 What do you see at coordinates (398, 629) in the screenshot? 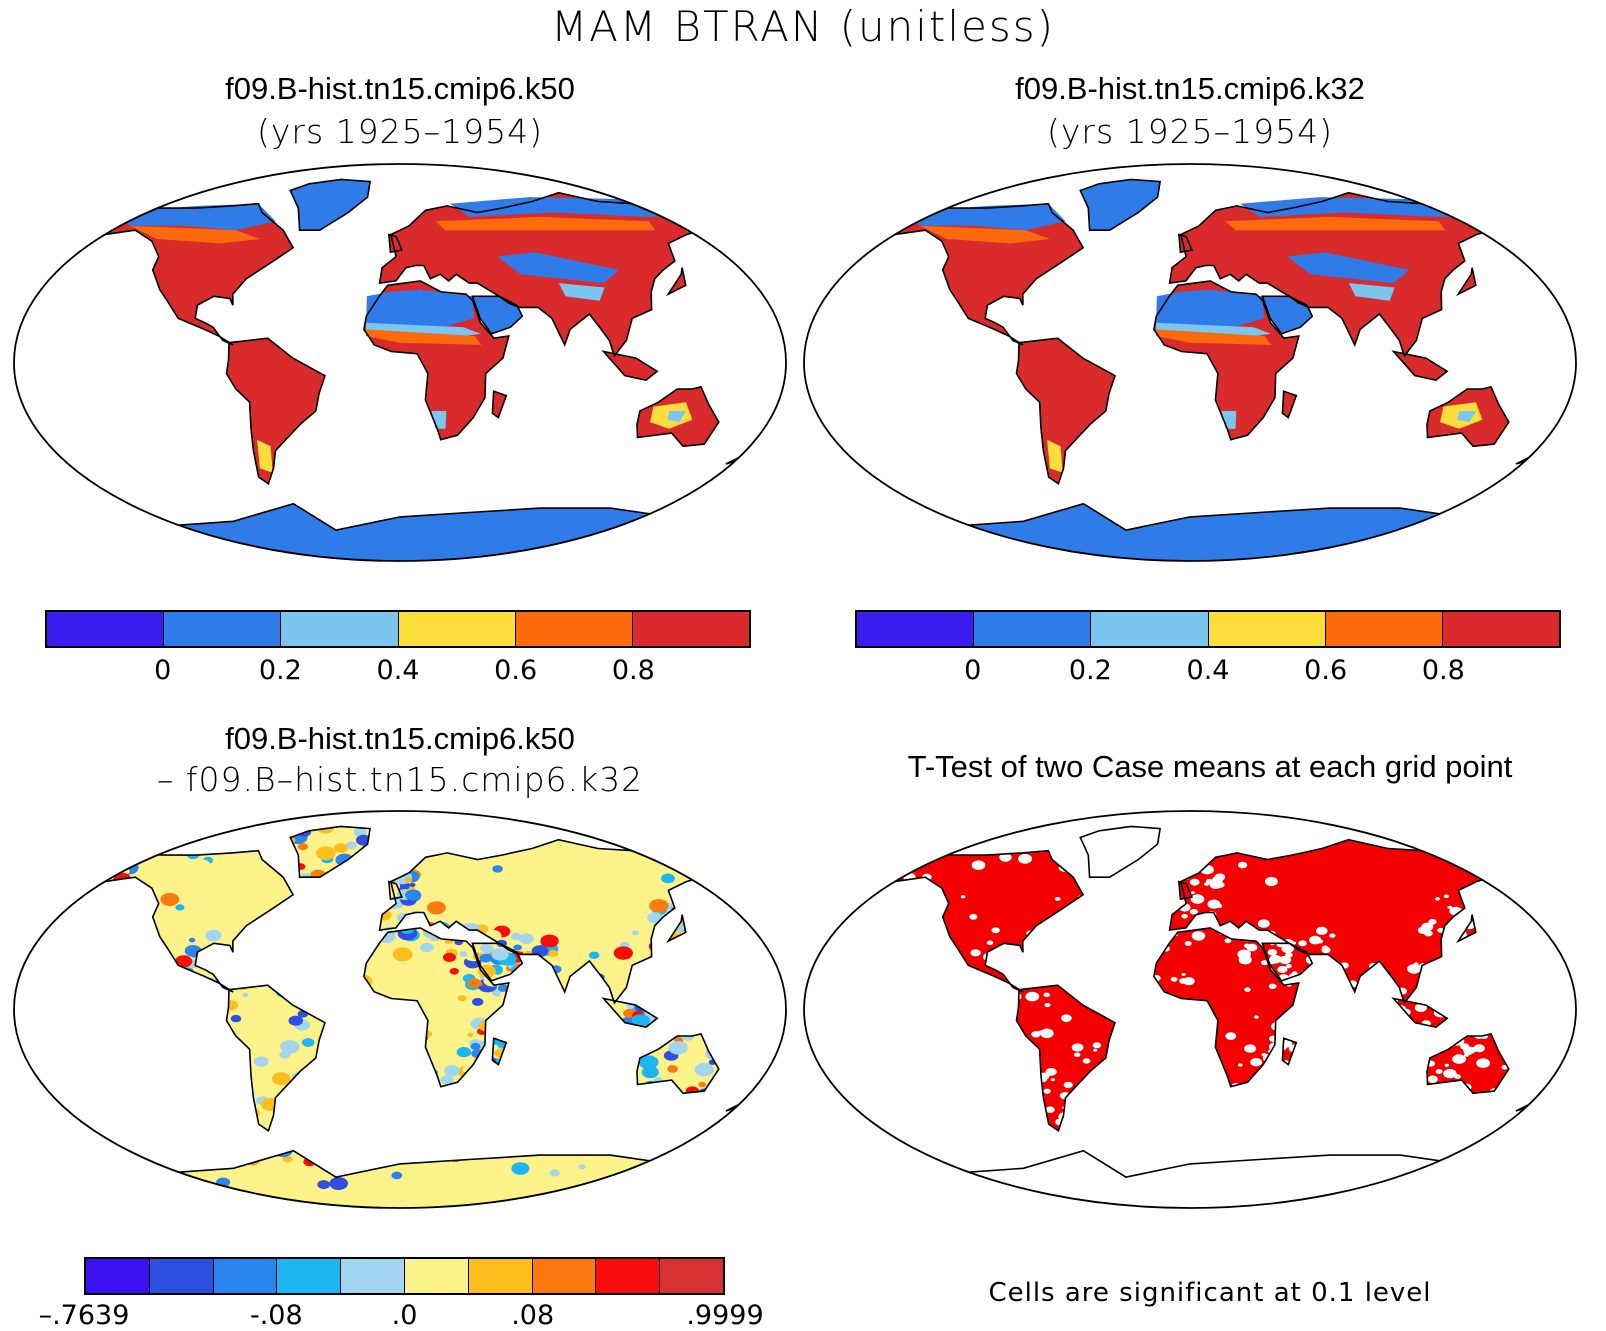
I see `colorbar-k50` at bounding box center [398, 629].